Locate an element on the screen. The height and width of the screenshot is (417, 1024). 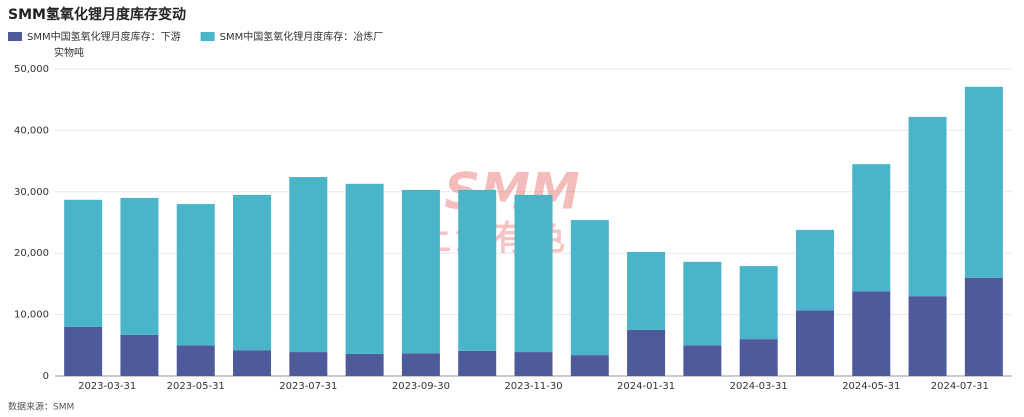
x-tick-label: 2023-07-31 is located at coordinates (308, 386).